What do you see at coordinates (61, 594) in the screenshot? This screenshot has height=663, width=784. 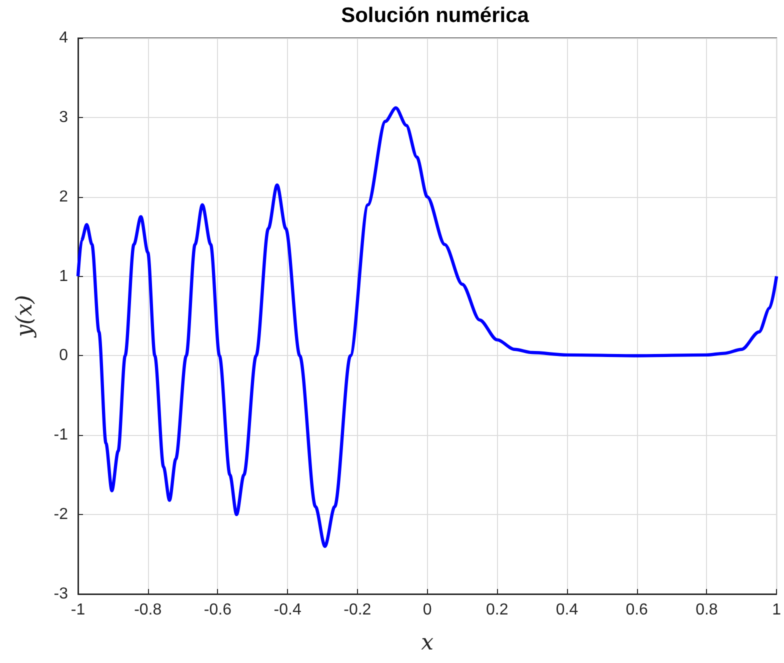 I see `y-tick-label: -3` at bounding box center [61, 594].